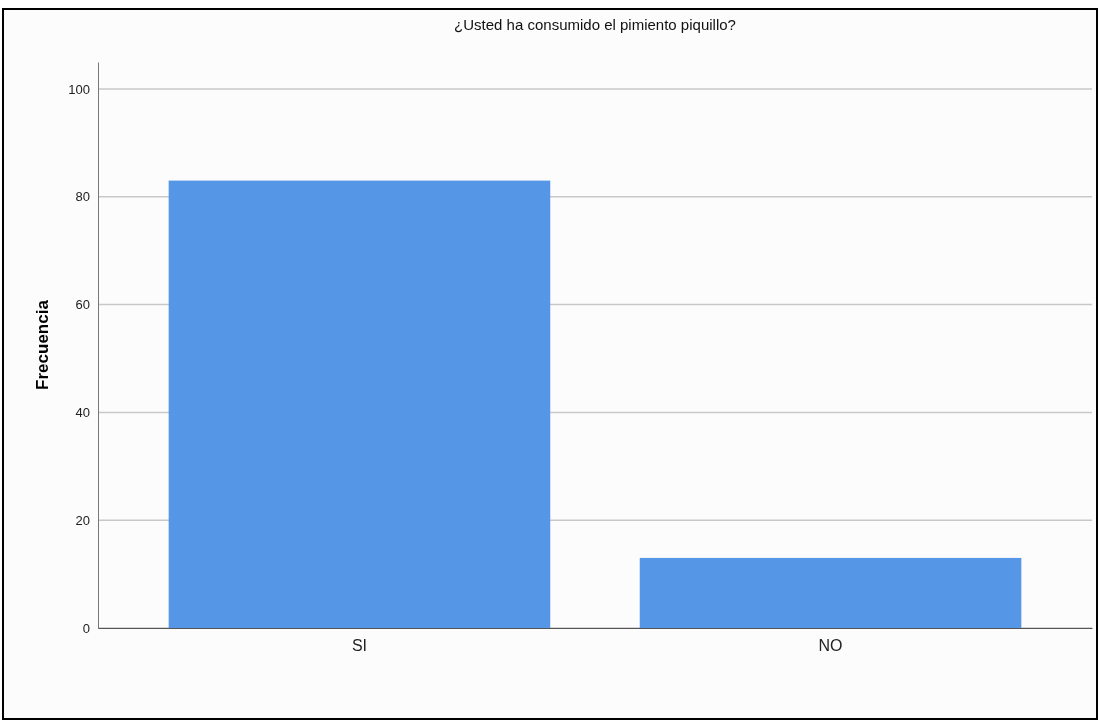 The width and height of the screenshot is (1100, 722). Describe the element at coordinates (595, 24) in the screenshot. I see `chart-title: ¿Usted ha consumido el pimiento piquillo?` at that location.